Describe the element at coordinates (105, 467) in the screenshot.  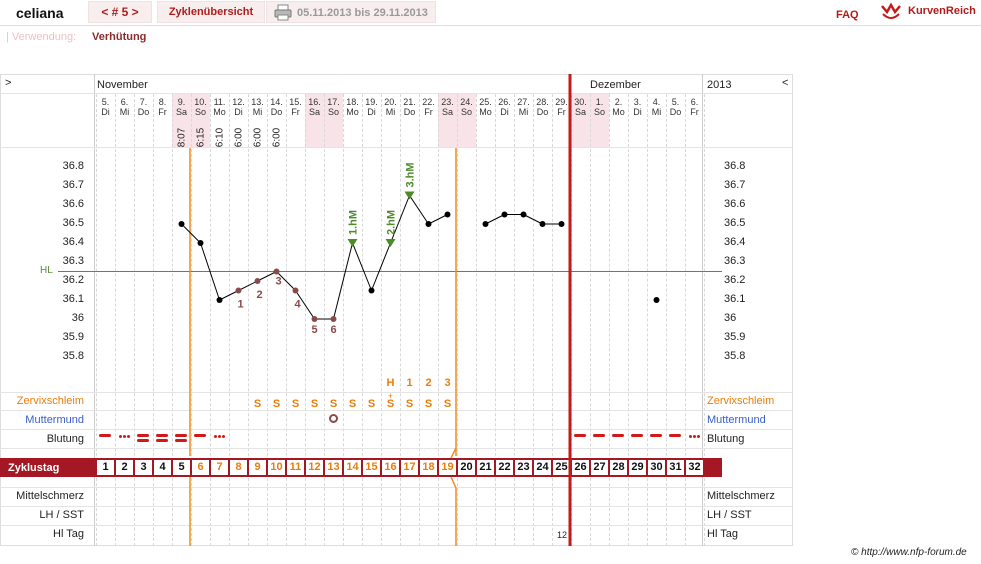
I see `cycle-day: 1` at that location.